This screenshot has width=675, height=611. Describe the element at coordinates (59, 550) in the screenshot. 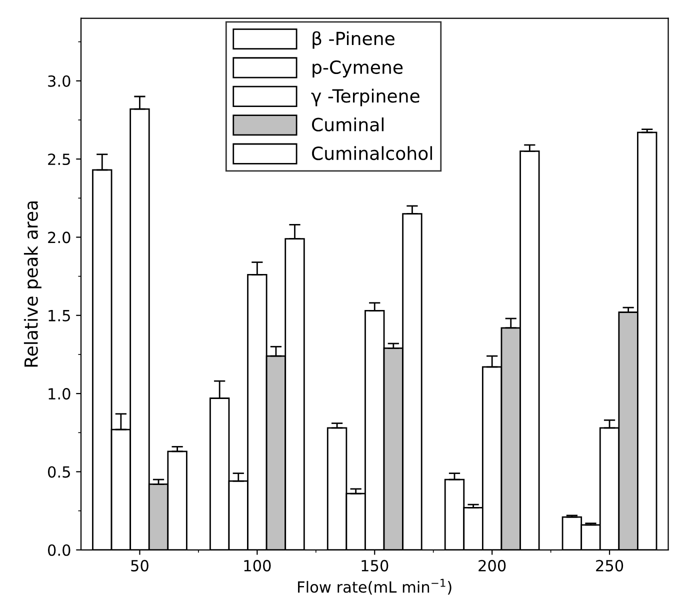

I see `y-tick-label: 0.0` at that location.